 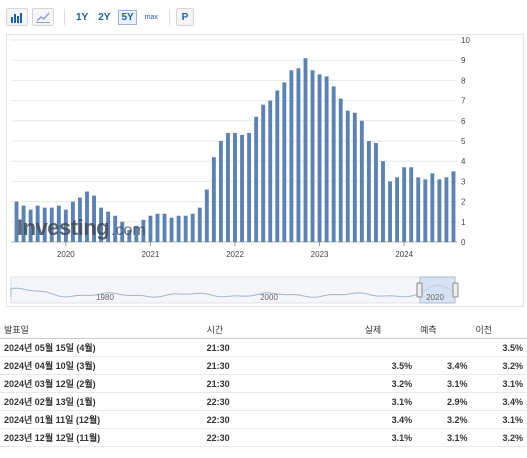 What do you see at coordinates (101, 437) in the screenshot?
I see `row-date: 2023년 12월 12일 (11월)` at bounding box center [101, 437].